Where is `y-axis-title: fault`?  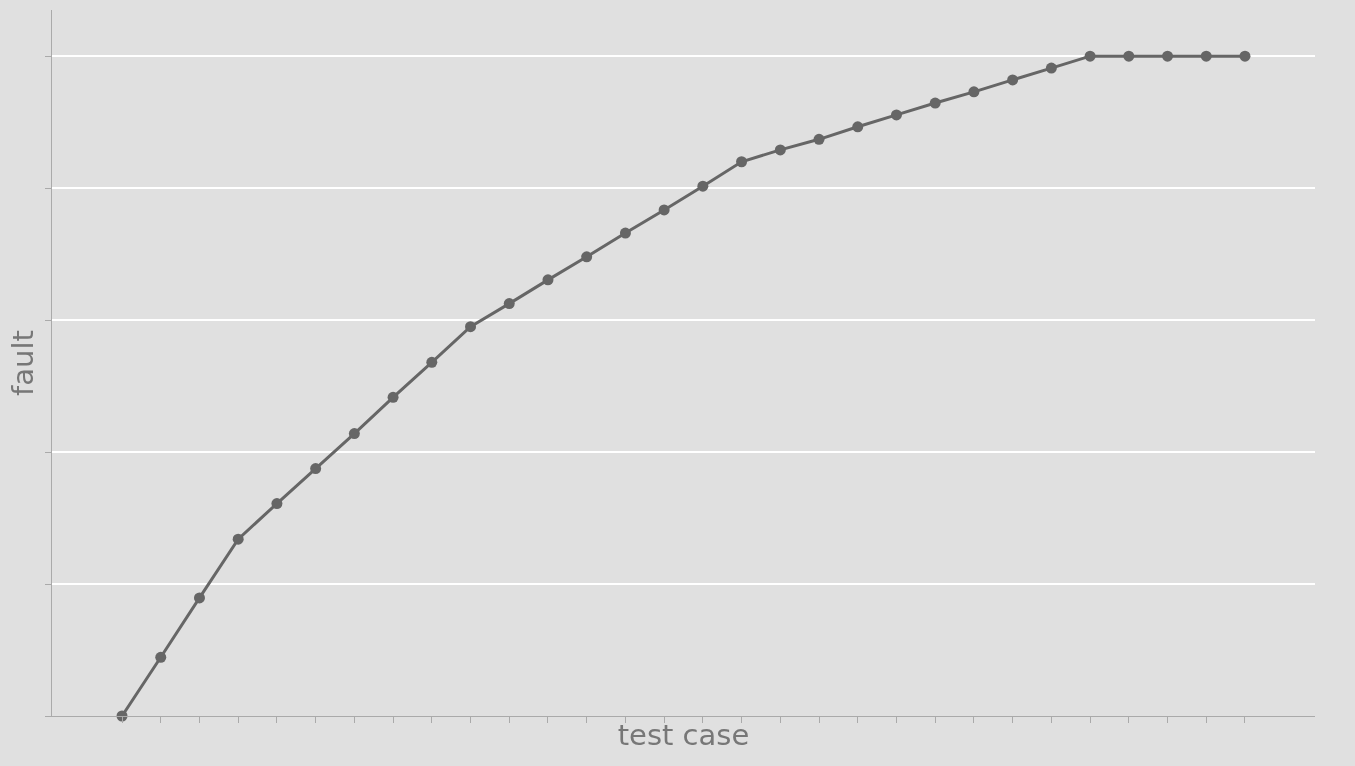 y-axis-title: fault is located at coordinates (23, 363).